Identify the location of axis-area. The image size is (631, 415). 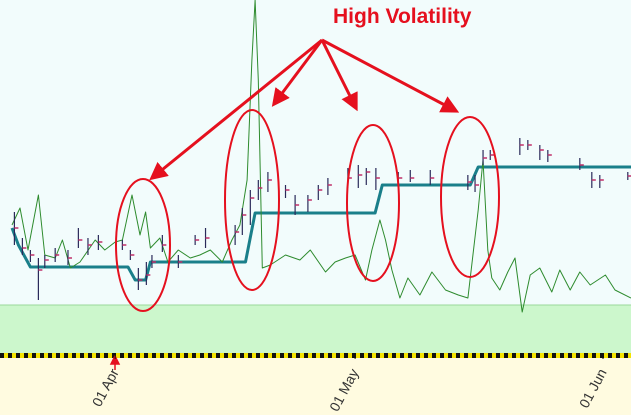
(315, 386).